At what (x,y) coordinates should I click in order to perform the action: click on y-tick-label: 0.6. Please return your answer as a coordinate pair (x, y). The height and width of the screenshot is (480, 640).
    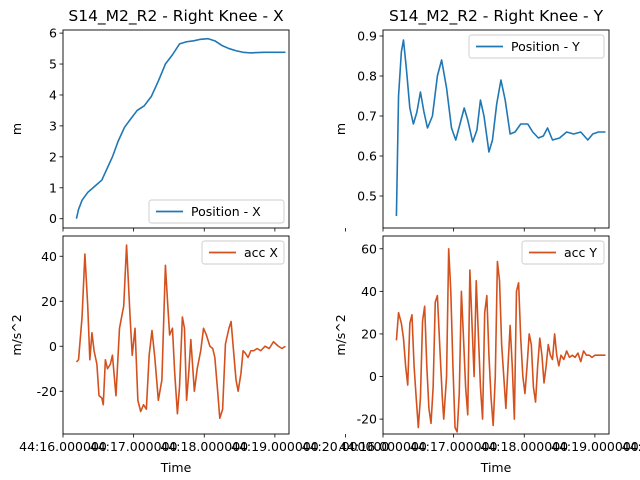
    Looking at the image, I should click on (367, 156).